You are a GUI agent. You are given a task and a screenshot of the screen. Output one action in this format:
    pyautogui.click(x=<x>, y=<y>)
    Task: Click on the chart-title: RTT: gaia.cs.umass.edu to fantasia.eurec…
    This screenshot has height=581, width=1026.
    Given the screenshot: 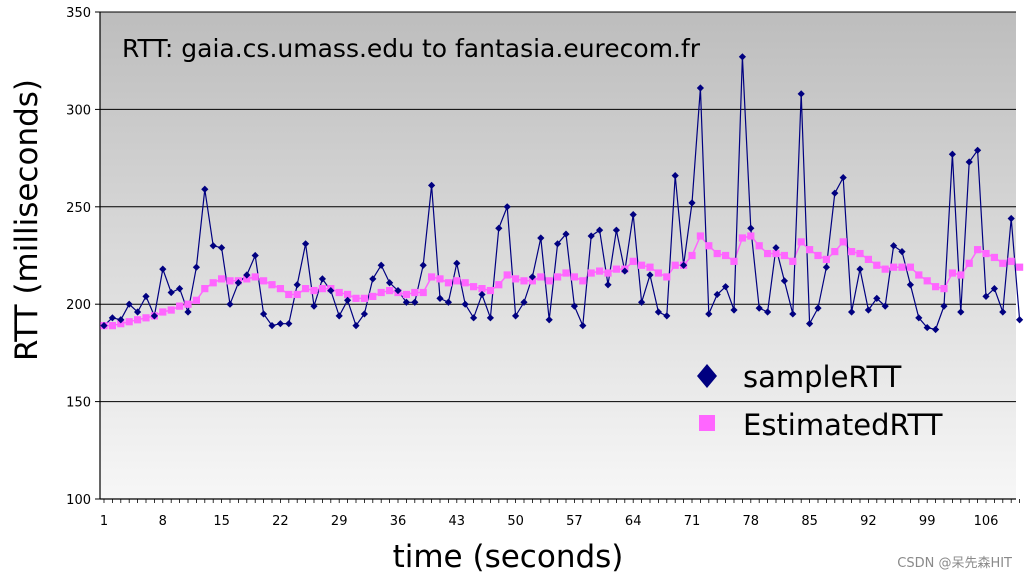 What is the action you would take?
    pyautogui.click(x=411, y=48)
    